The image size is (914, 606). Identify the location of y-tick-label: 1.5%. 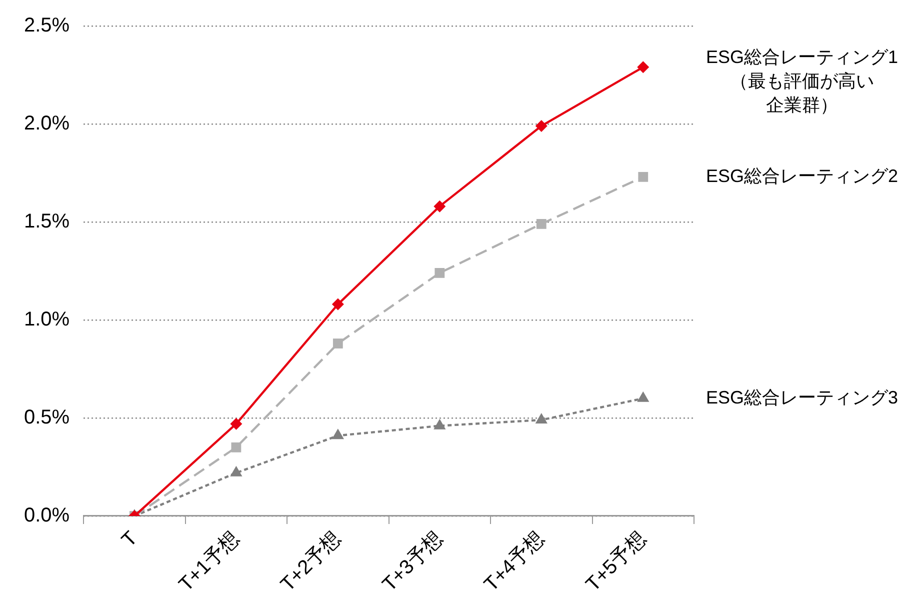
(47, 221).